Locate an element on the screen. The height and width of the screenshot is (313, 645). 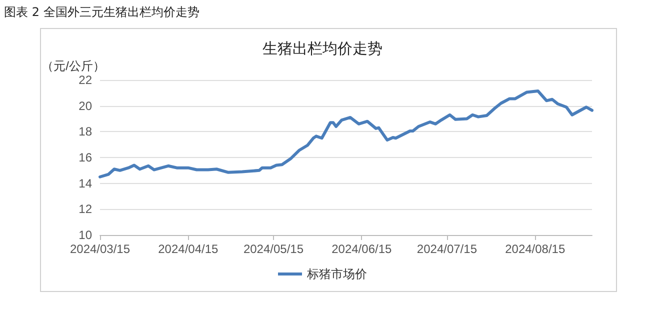
y-tick-label: 10 is located at coordinates (85, 235).